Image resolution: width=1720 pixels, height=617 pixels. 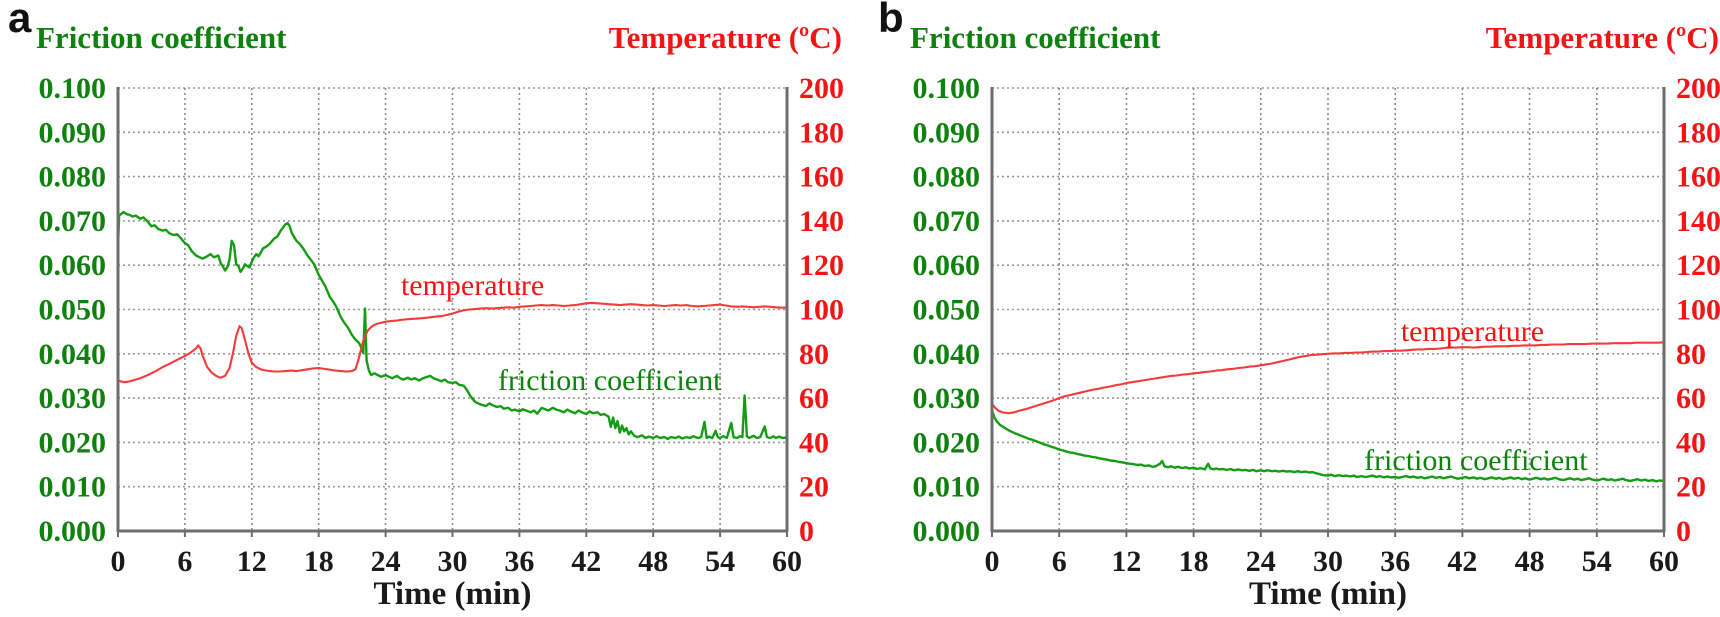 I want to click on time-axis-title-a: Time (min), so click(x=452, y=594).